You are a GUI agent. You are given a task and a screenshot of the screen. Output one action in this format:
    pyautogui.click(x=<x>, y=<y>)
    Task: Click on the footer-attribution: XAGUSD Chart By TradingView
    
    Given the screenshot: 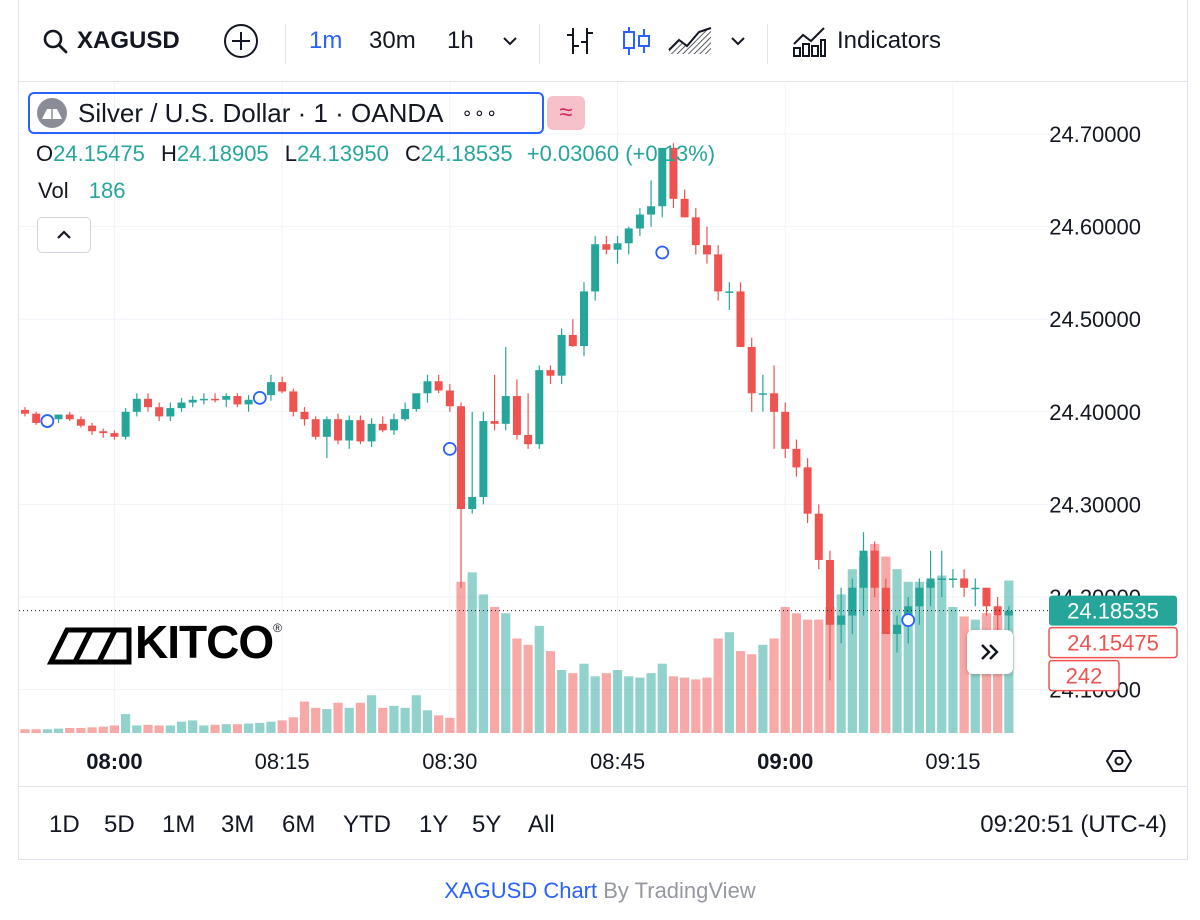 What is the action you would take?
    pyautogui.click(x=600, y=891)
    